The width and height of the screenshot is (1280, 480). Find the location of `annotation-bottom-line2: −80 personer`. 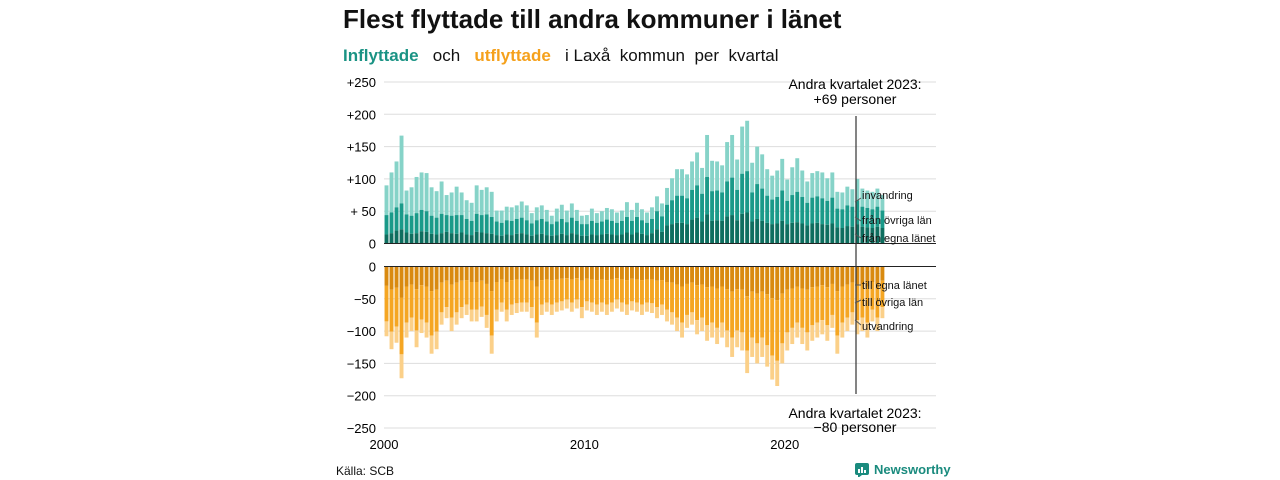

annotation-bottom-line2: −80 personer is located at coordinates (855, 427).